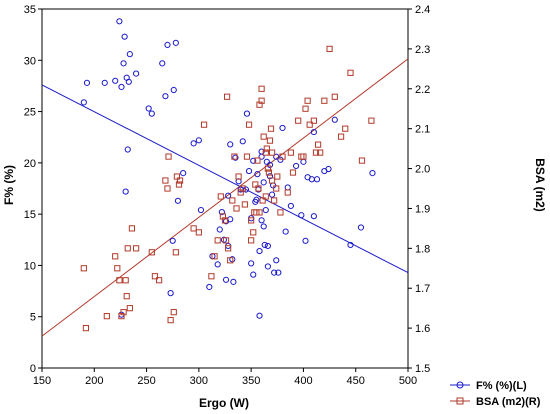 This screenshot has width=550, height=414. Describe the element at coordinates (30, 266) in the screenshot. I see `left-y-tick-label: 10` at that location.